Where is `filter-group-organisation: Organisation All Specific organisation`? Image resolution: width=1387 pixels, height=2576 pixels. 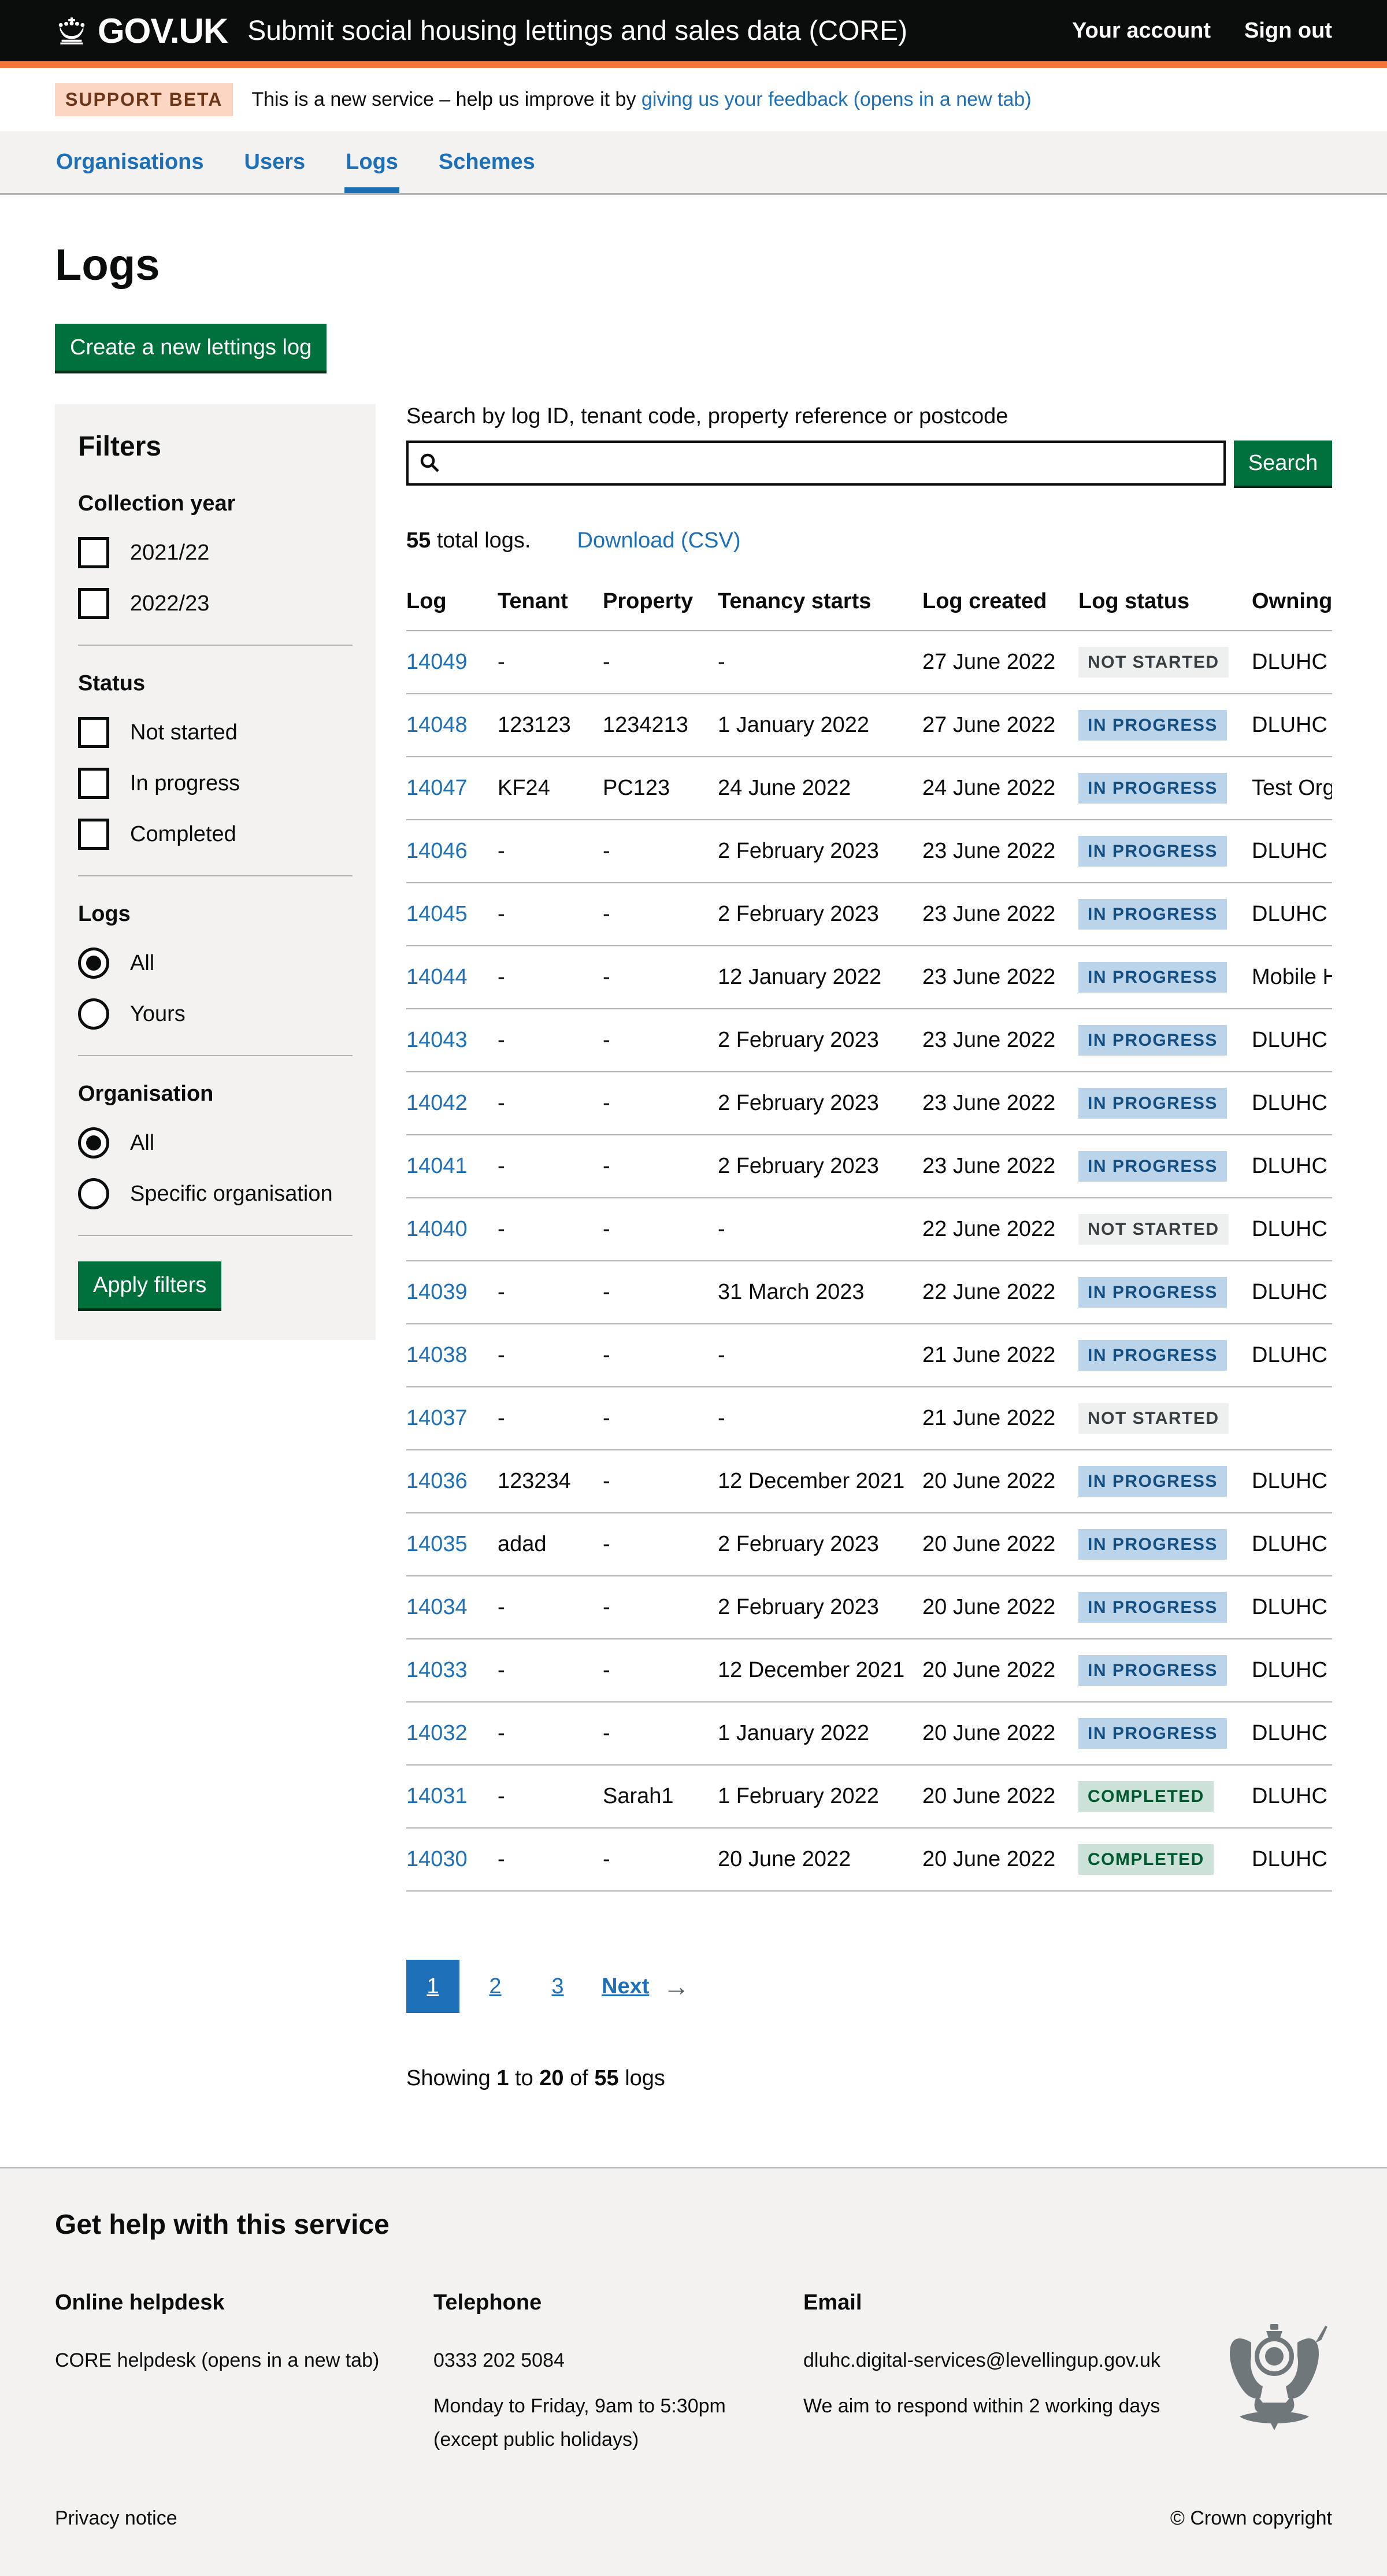 filter-group-organisation: Organisation All Specific organisation is located at coordinates (215, 1145).